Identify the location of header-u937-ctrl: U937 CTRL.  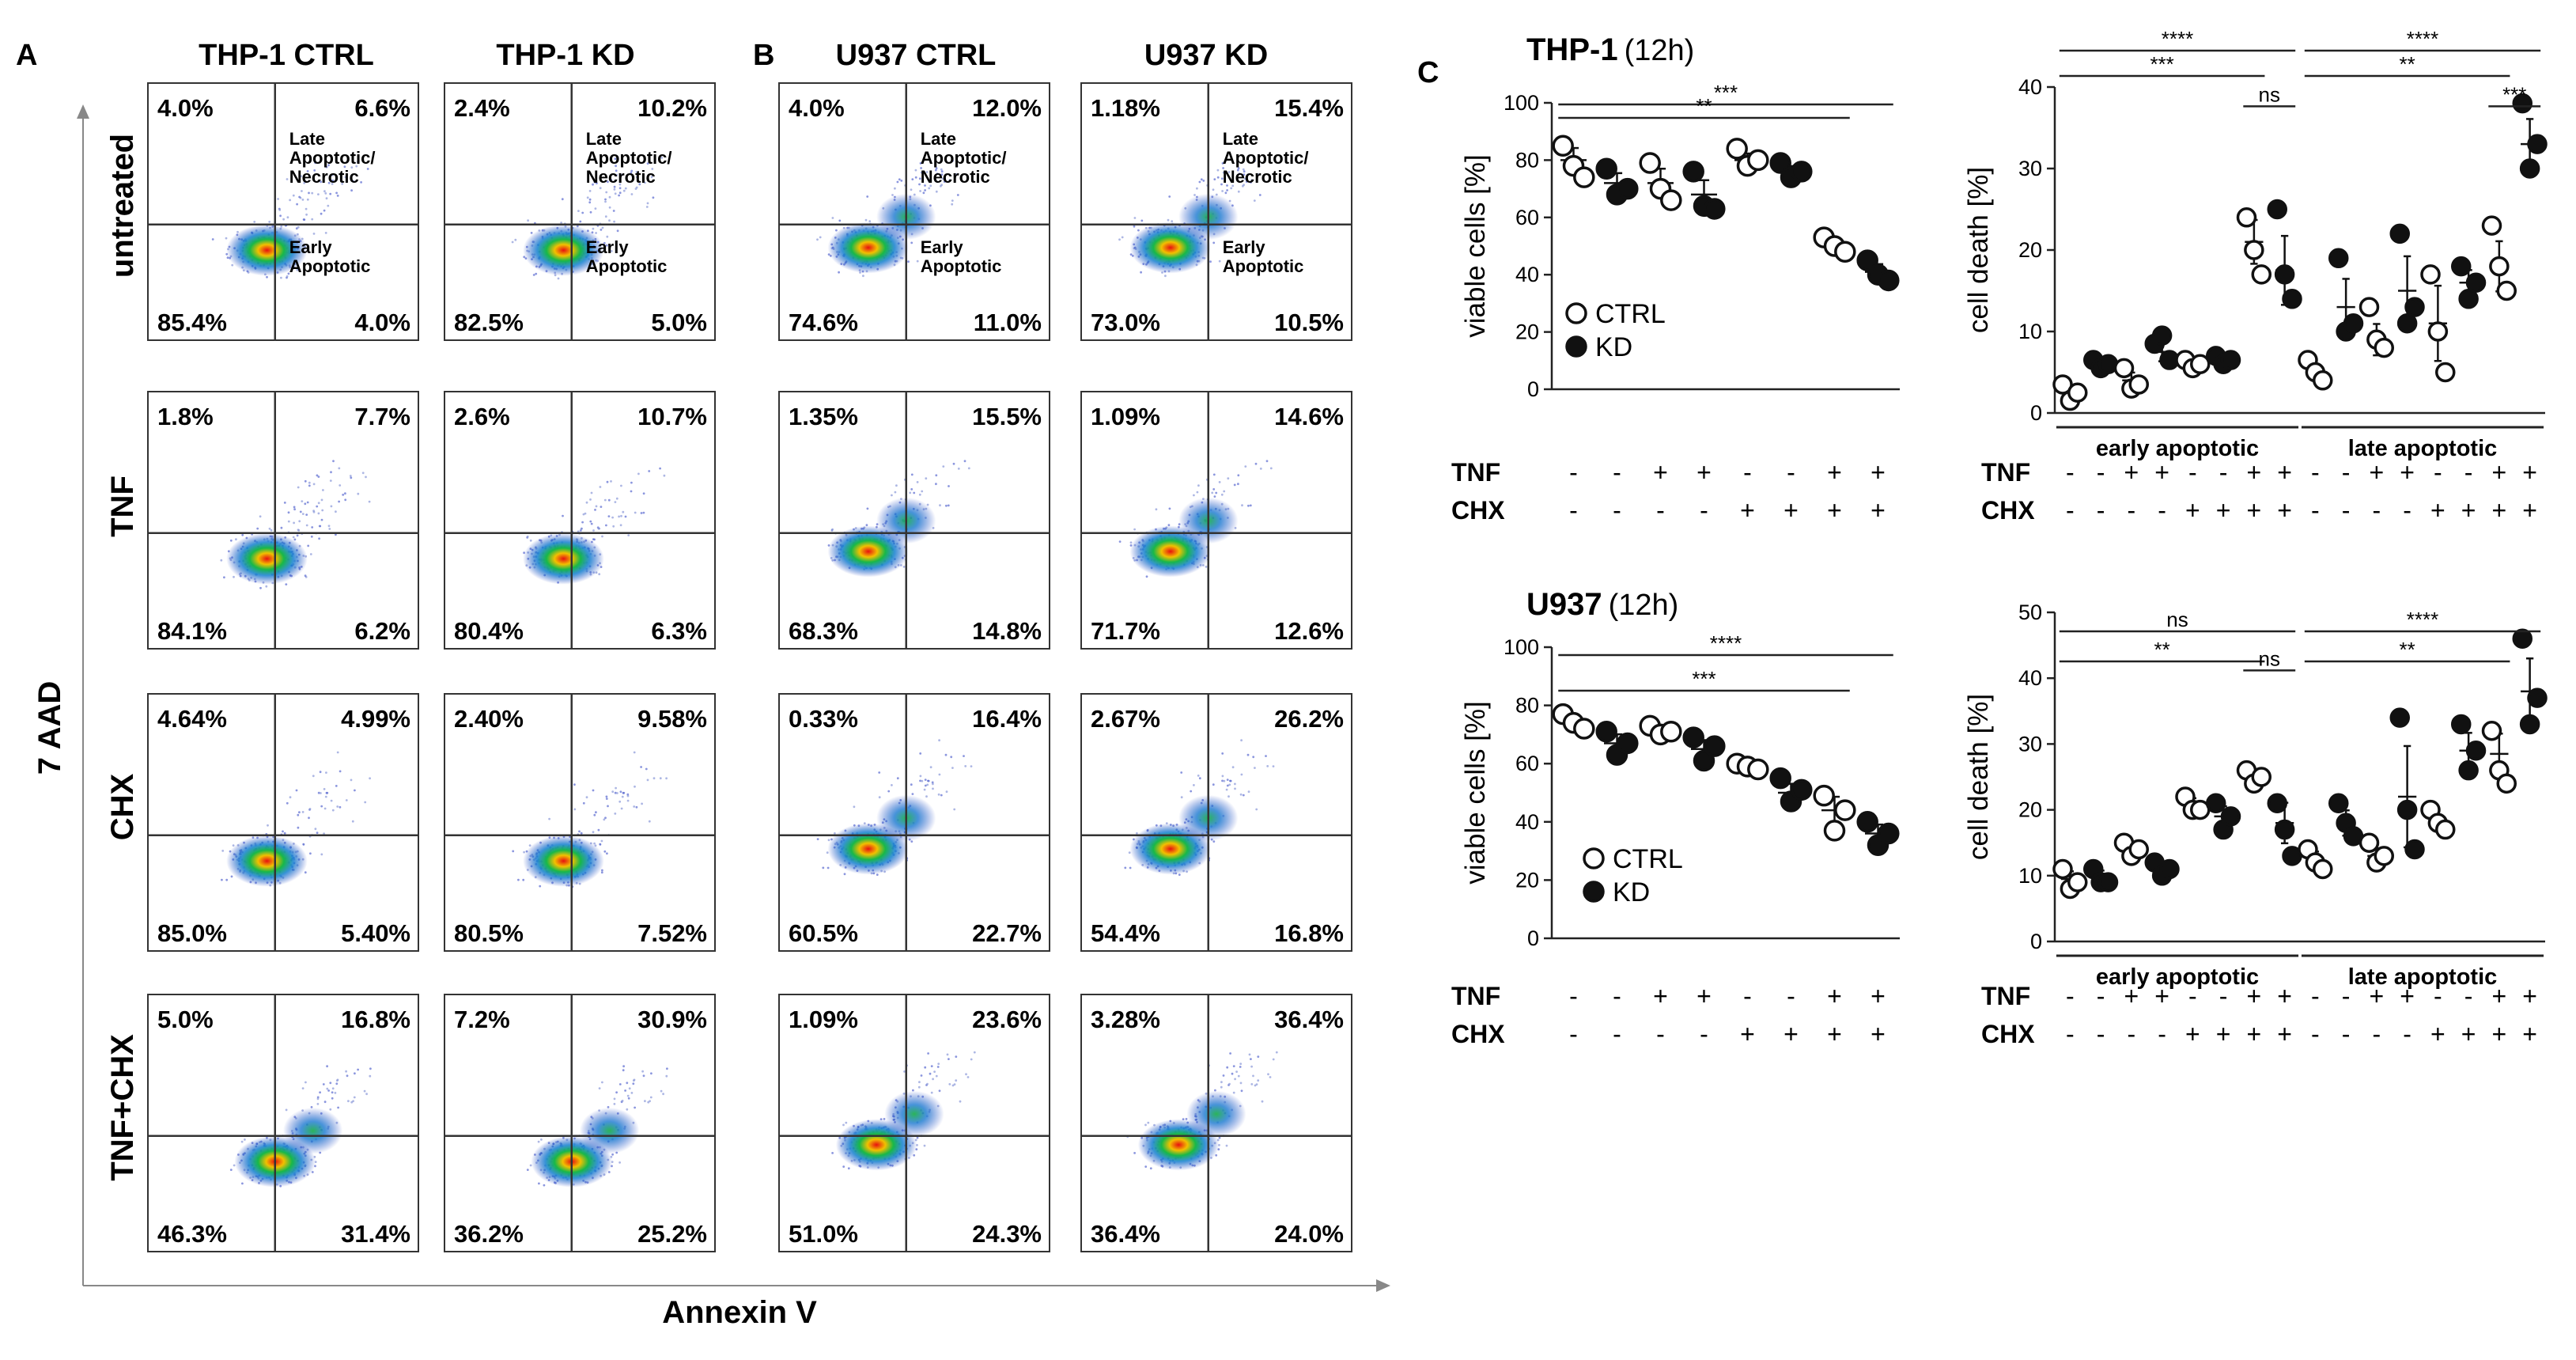
(916, 55).